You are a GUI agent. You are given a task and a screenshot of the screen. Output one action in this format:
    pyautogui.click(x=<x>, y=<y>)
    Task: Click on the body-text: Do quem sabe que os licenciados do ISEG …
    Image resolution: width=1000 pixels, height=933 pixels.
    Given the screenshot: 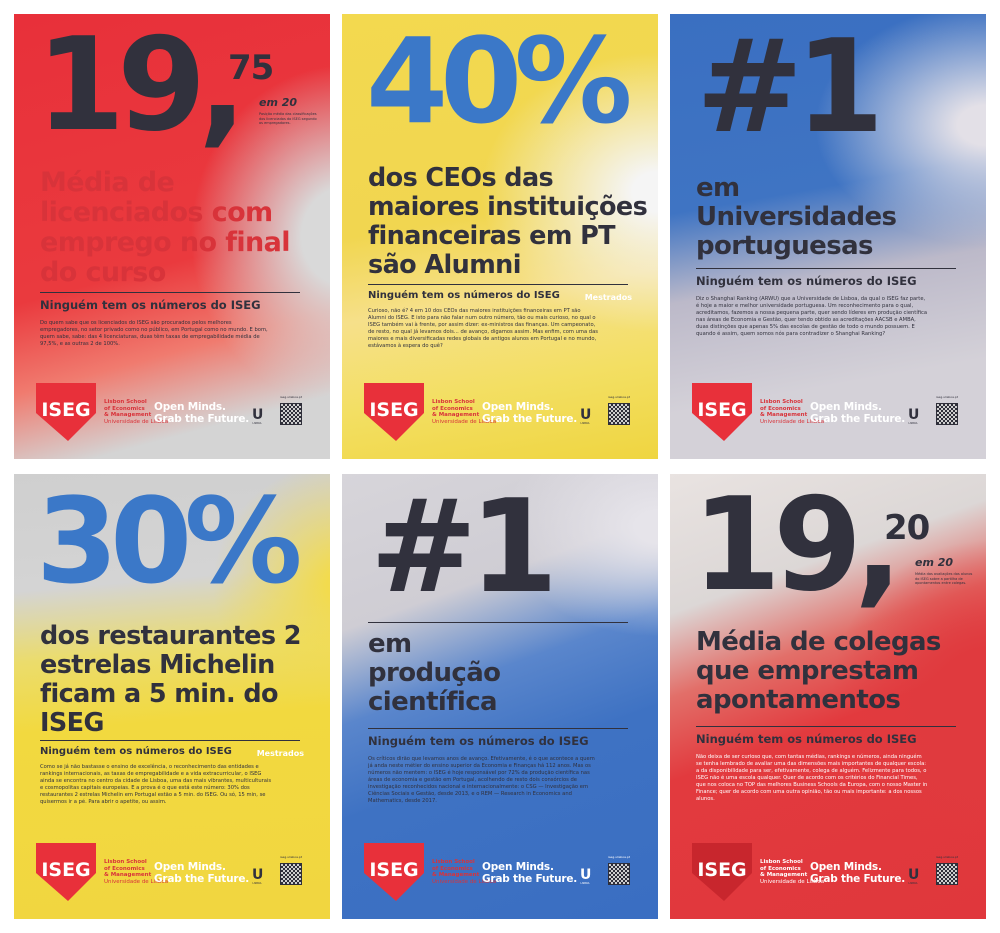 What is the action you would take?
    pyautogui.click(x=154, y=333)
    